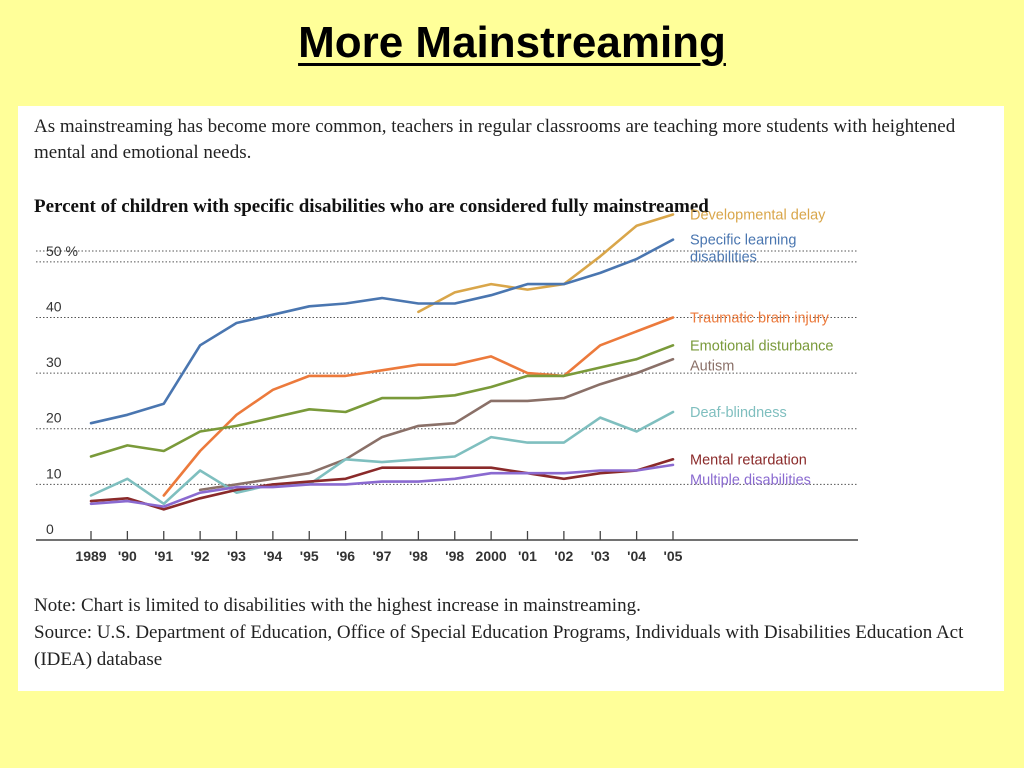  Describe the element at coordinates (512, 42) in the screenshot. I see `slide-title: More Mainstreaming` at that location.